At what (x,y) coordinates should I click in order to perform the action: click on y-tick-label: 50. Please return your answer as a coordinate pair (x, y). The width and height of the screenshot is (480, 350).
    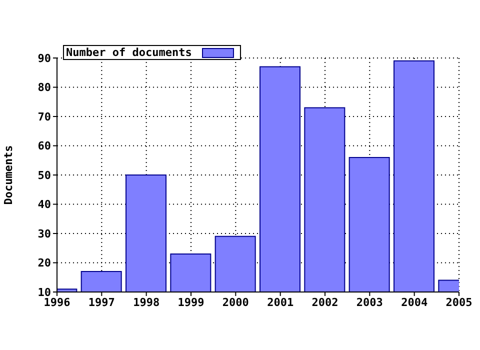
    Looking at the image, I should click on (44, 175).